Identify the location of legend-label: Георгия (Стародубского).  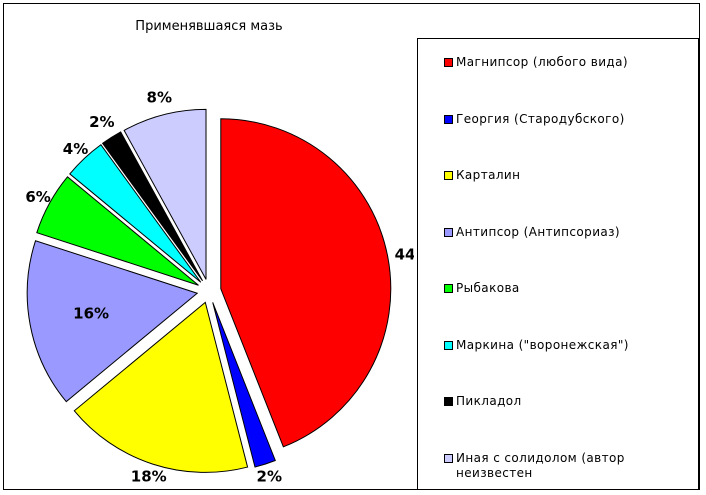
(540, 118).